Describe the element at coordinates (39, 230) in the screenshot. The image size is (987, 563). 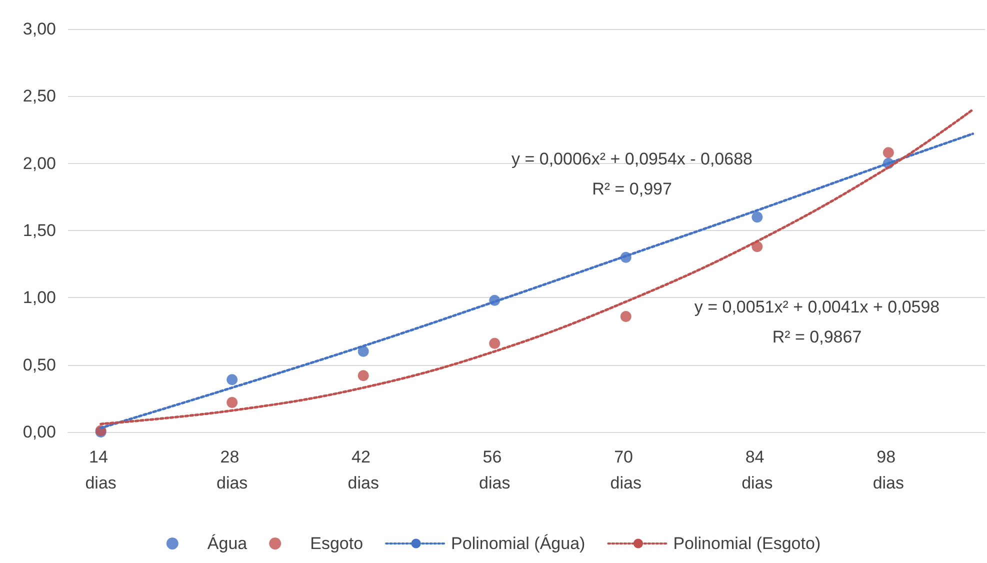
I see `y-tick-label: 1,50` at that location.